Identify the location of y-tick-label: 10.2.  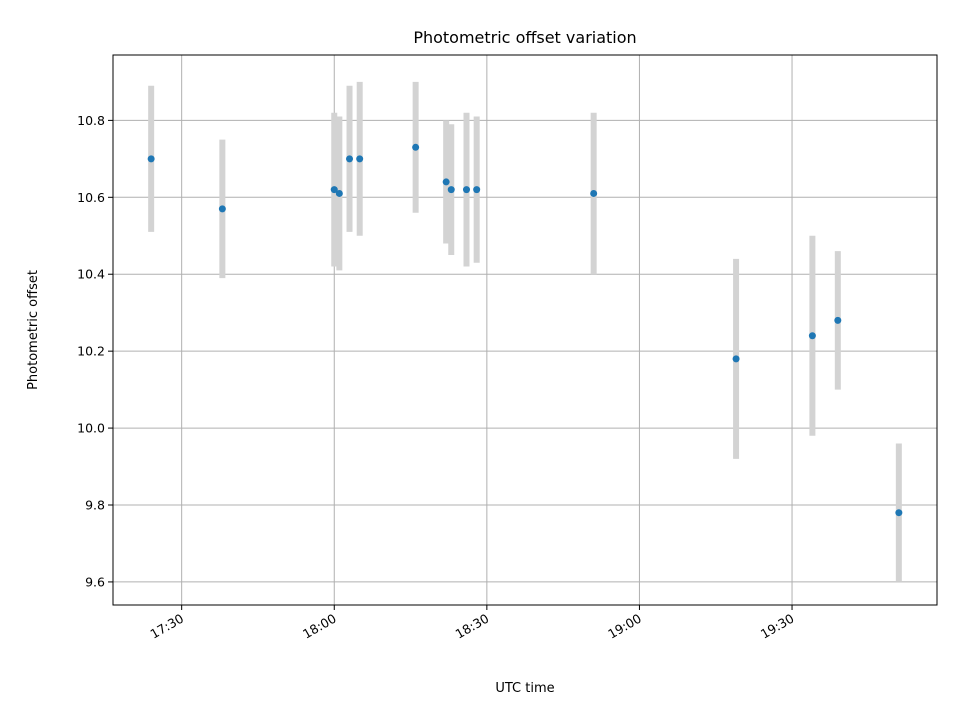
(91, 351).